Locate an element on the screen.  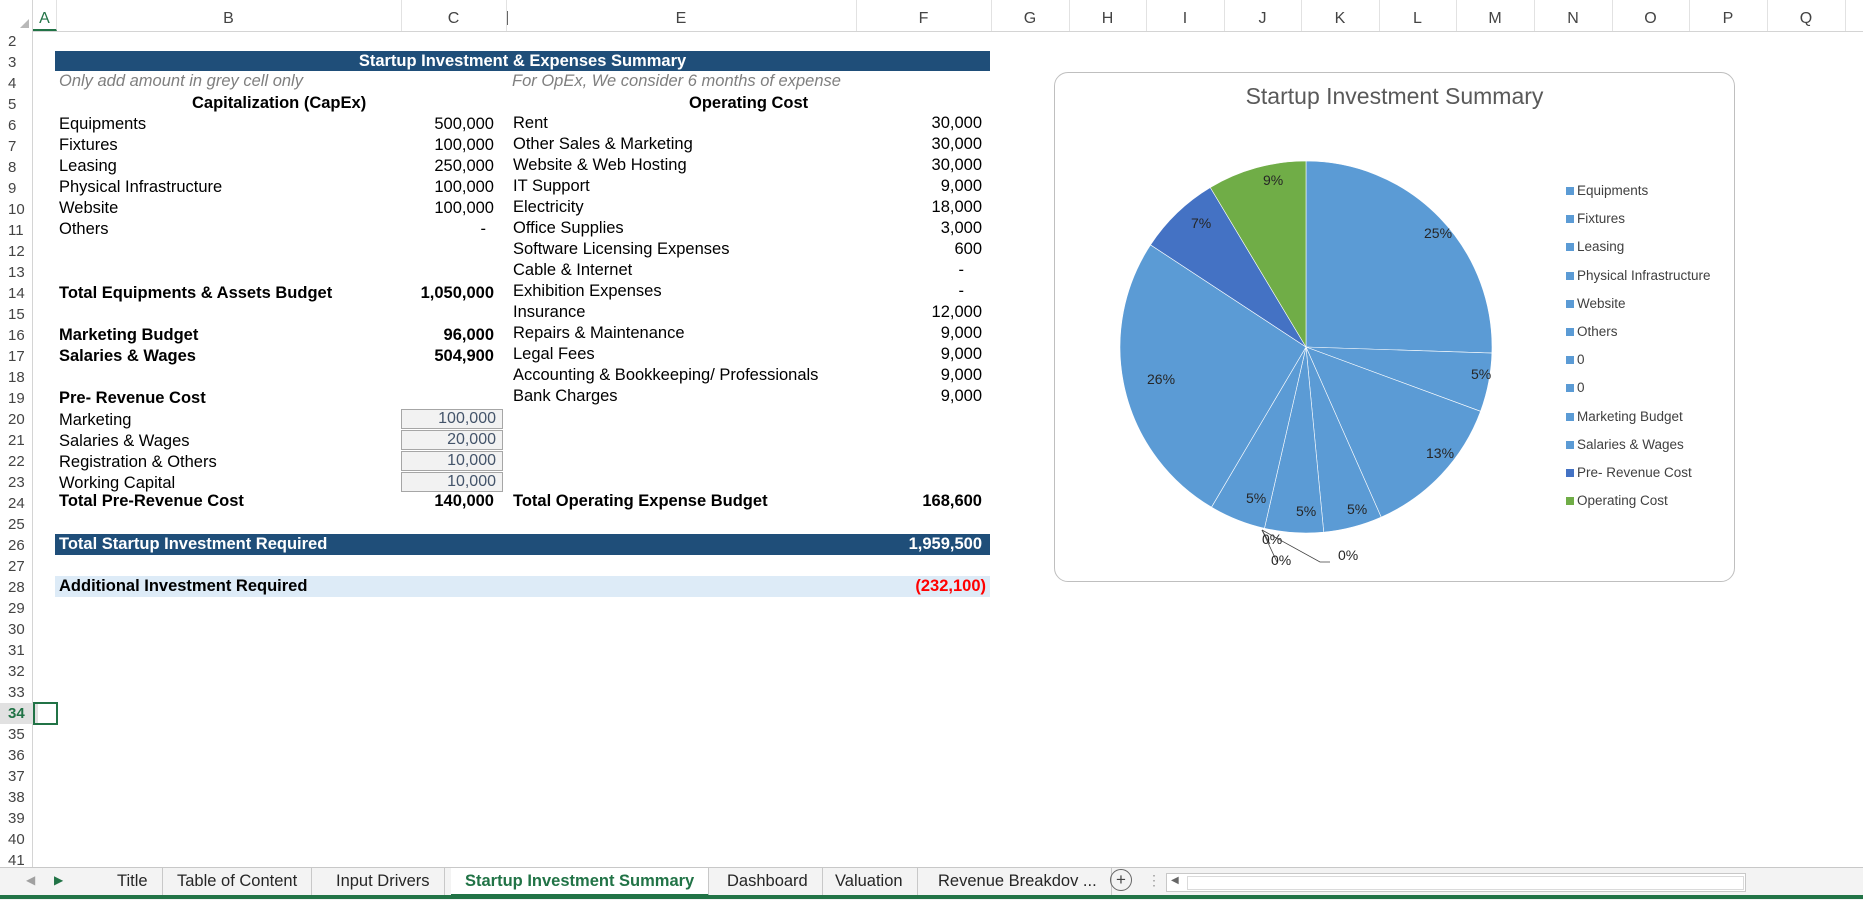
capex-item-value: 250,000 is located at coordinates (464, 166).